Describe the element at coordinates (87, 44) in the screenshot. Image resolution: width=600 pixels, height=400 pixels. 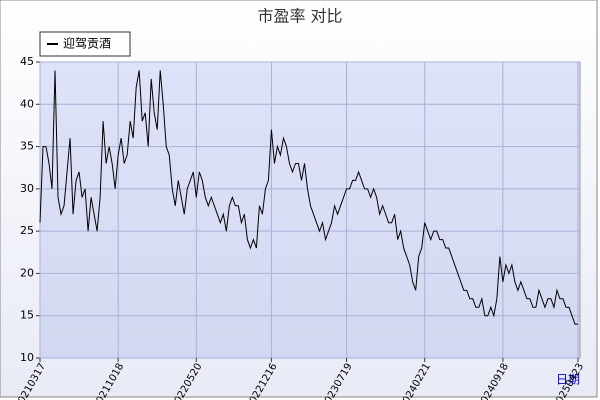
I see `legend-label: 迎驾贡酒` at that location.